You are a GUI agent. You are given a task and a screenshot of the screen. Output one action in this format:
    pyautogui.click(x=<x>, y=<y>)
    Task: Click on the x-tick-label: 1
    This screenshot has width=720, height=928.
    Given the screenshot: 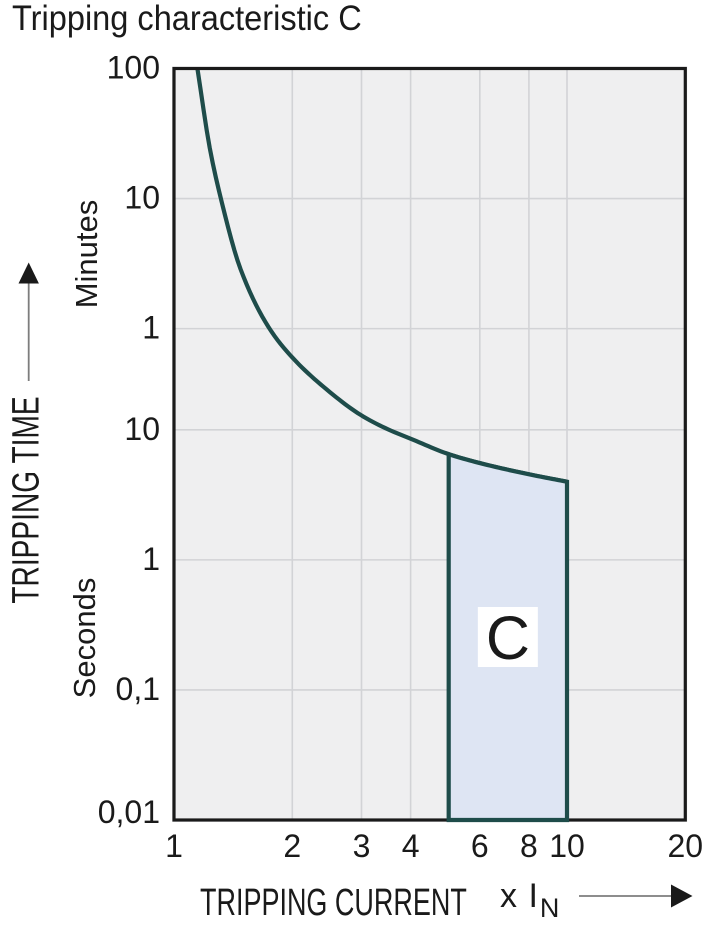 What is the action you would take?
    pyautogui.click(x=174, y=846)
    